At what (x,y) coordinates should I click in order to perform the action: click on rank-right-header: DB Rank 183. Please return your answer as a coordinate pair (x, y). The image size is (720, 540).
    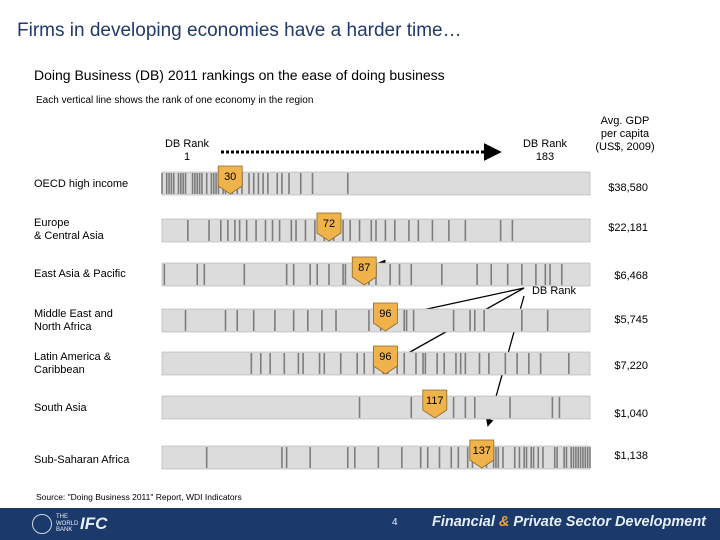
    Looking at the image, I should click on (545, 150).